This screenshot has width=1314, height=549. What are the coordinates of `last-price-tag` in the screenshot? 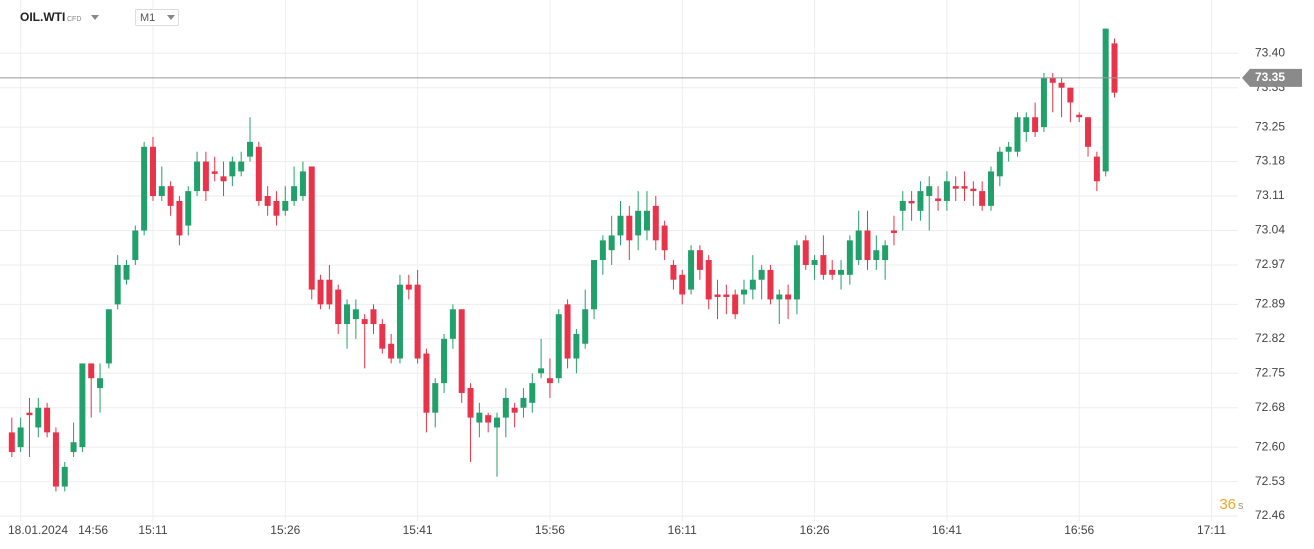 It's located at (1272, 77).